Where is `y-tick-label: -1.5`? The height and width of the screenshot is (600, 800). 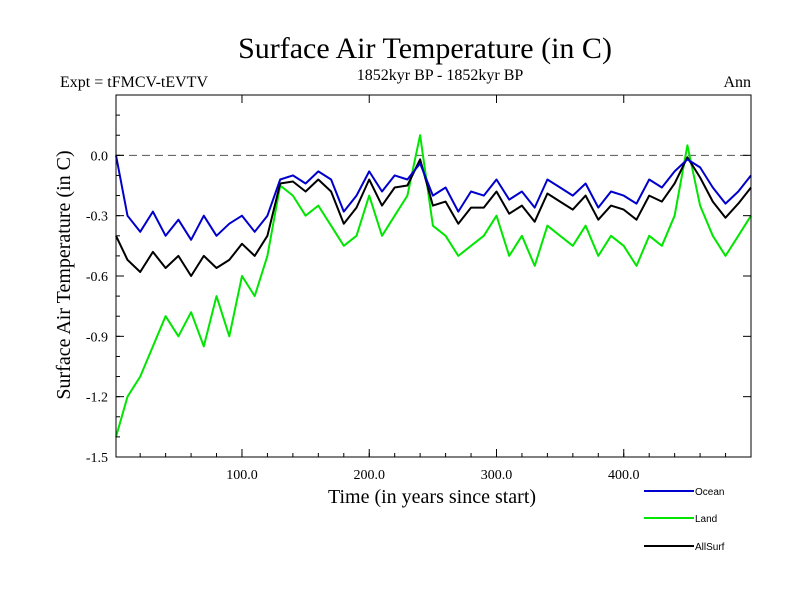
y-tick-label: -1.5 is located at coordinates (97, 458).